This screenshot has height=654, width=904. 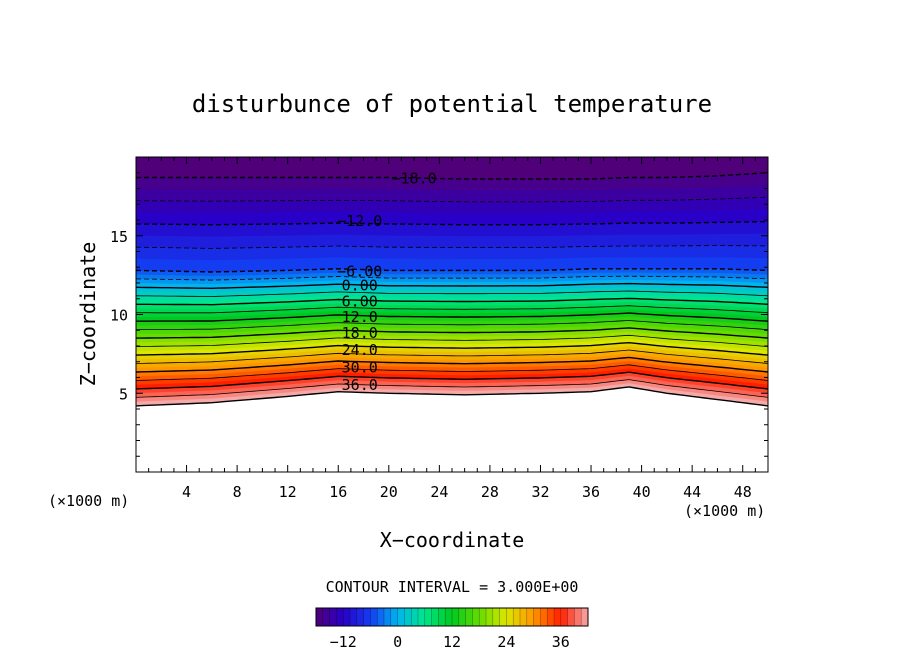 I want to click on chart-title: disturbunce of potential temperature, so click(x=452, y=104).